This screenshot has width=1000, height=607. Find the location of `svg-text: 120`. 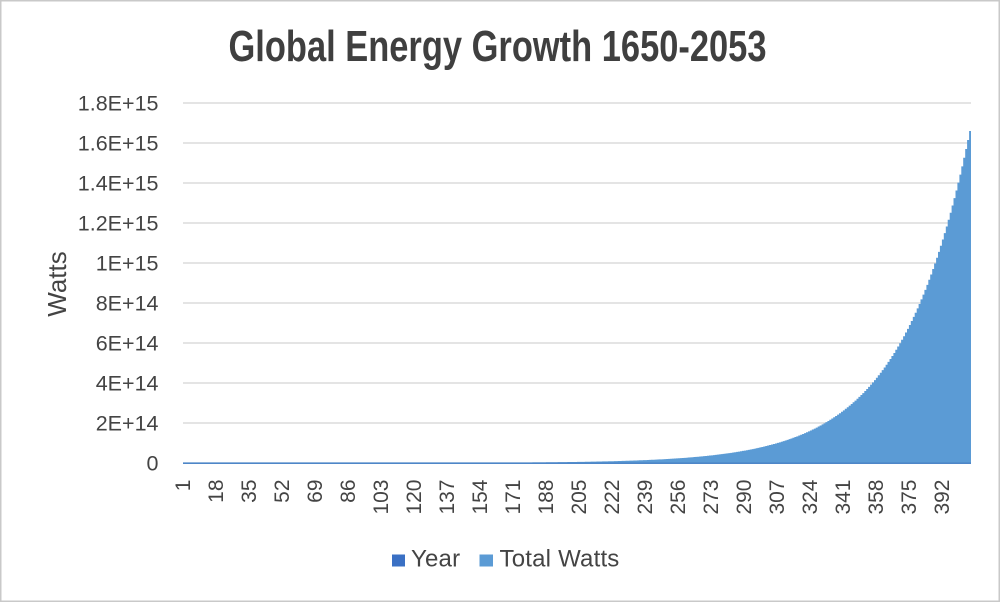

svg-text: 120 is located at coordinates (414, 497).